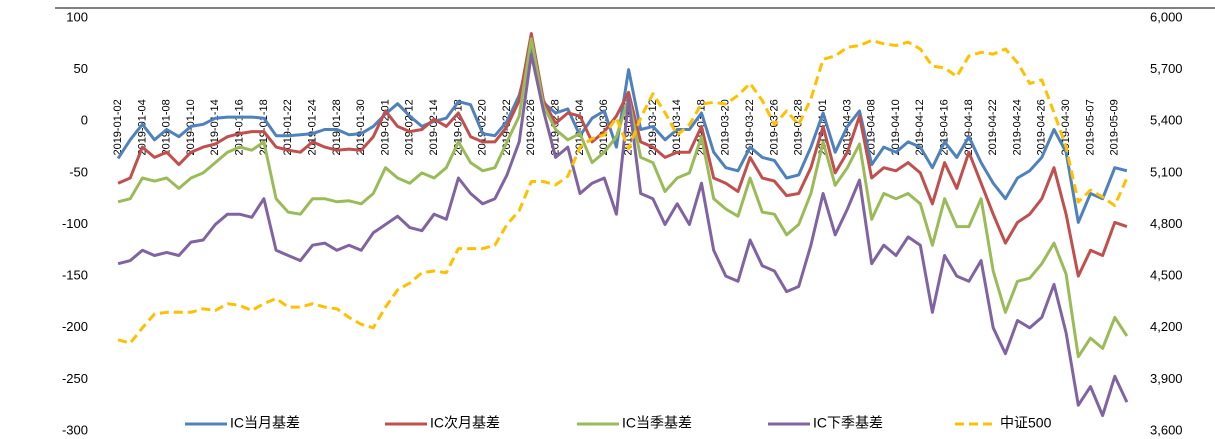 Image resolution: width=1215 pixels, height=439 pixels. I want to click on x-tick-label: 2019-03-20, so click(726, 127).